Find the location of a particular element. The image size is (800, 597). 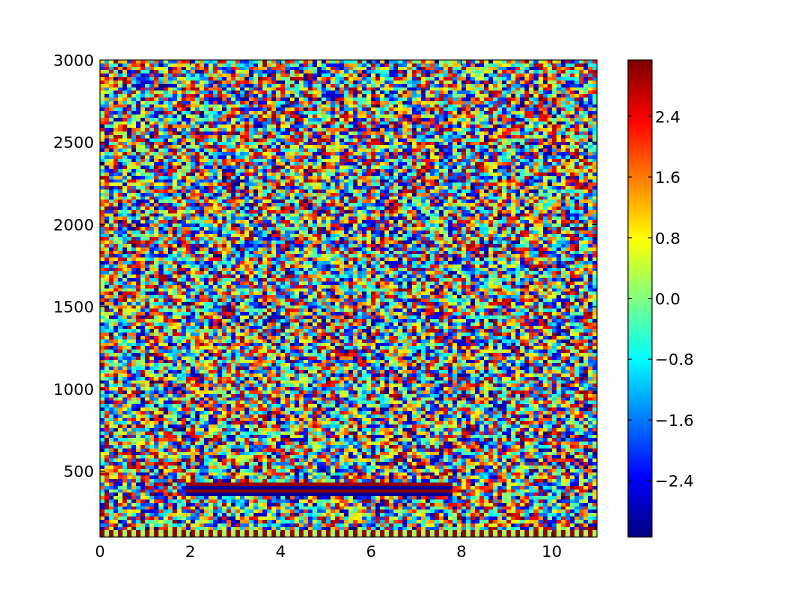

x-tick-label: 4 is located at coordinates (281, 551).